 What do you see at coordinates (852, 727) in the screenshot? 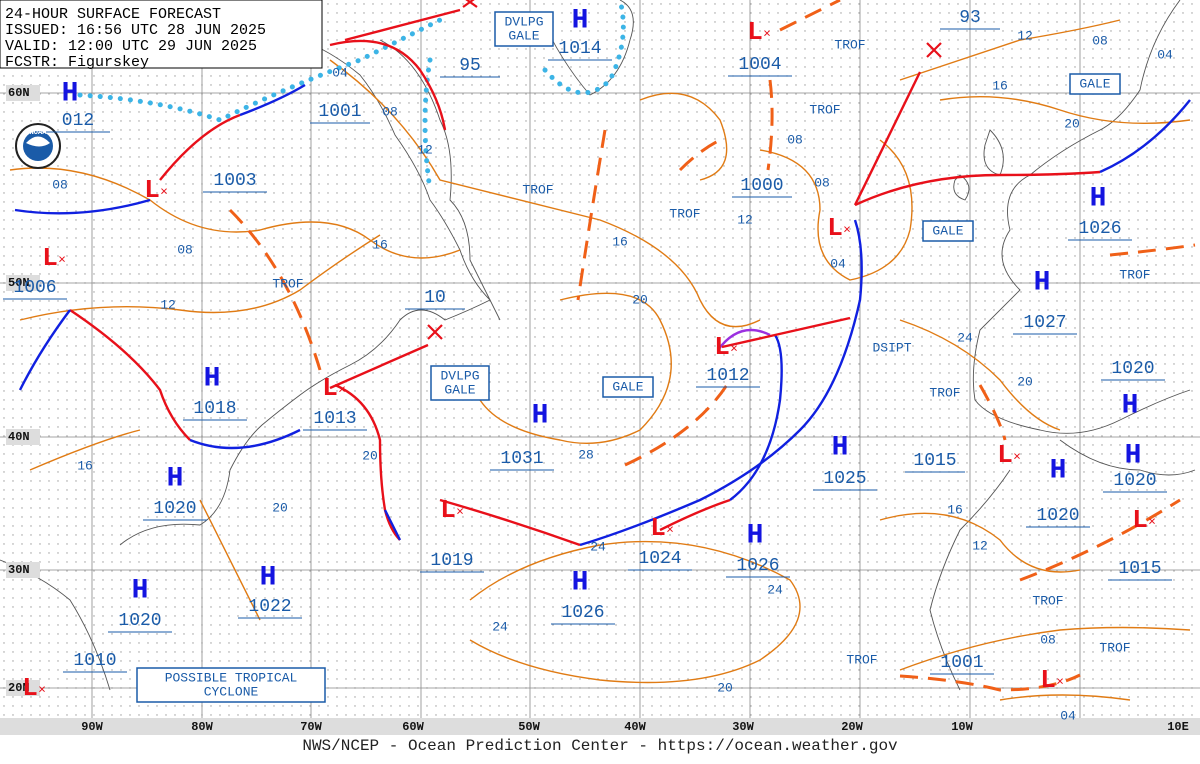
I see `lon-label: 20W` at bounding box center [852, 727].